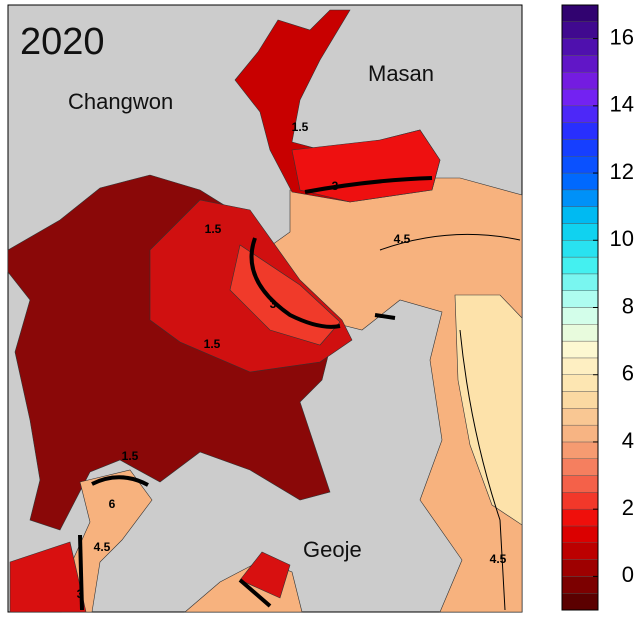  I want to click on place-label: Geoje, so click(332, 549).